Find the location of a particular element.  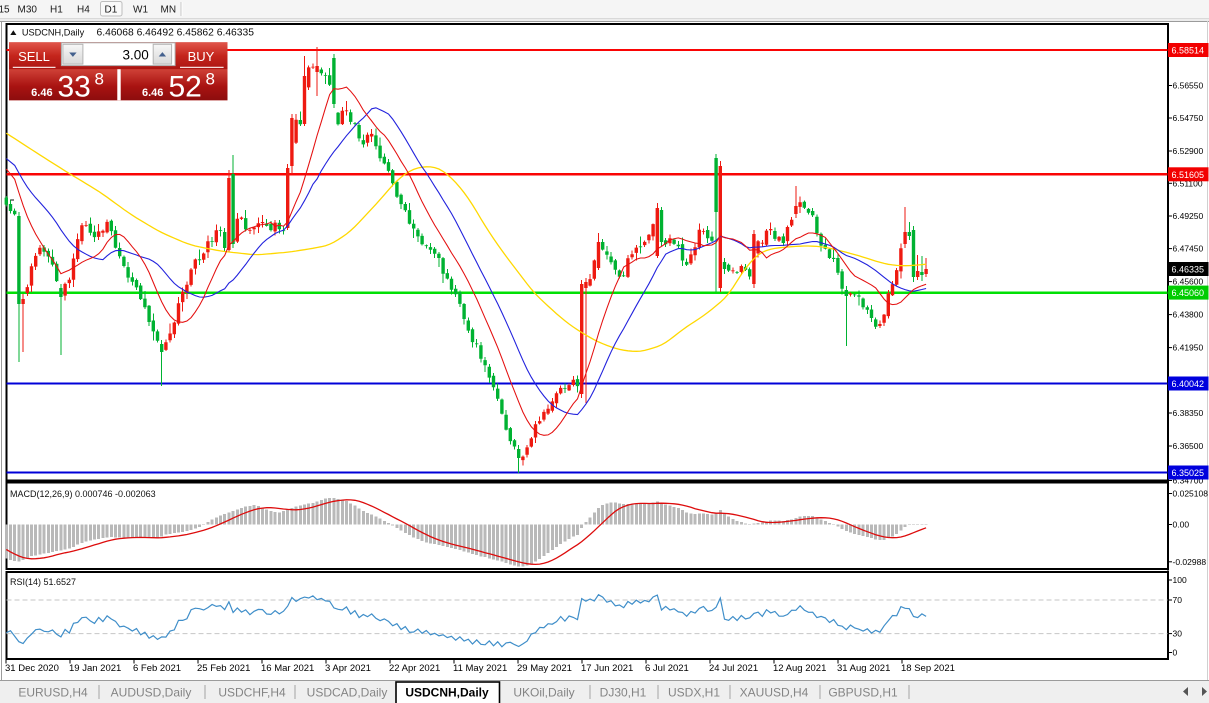

svg-text: 3.00 is located at coordinates (136, 55).